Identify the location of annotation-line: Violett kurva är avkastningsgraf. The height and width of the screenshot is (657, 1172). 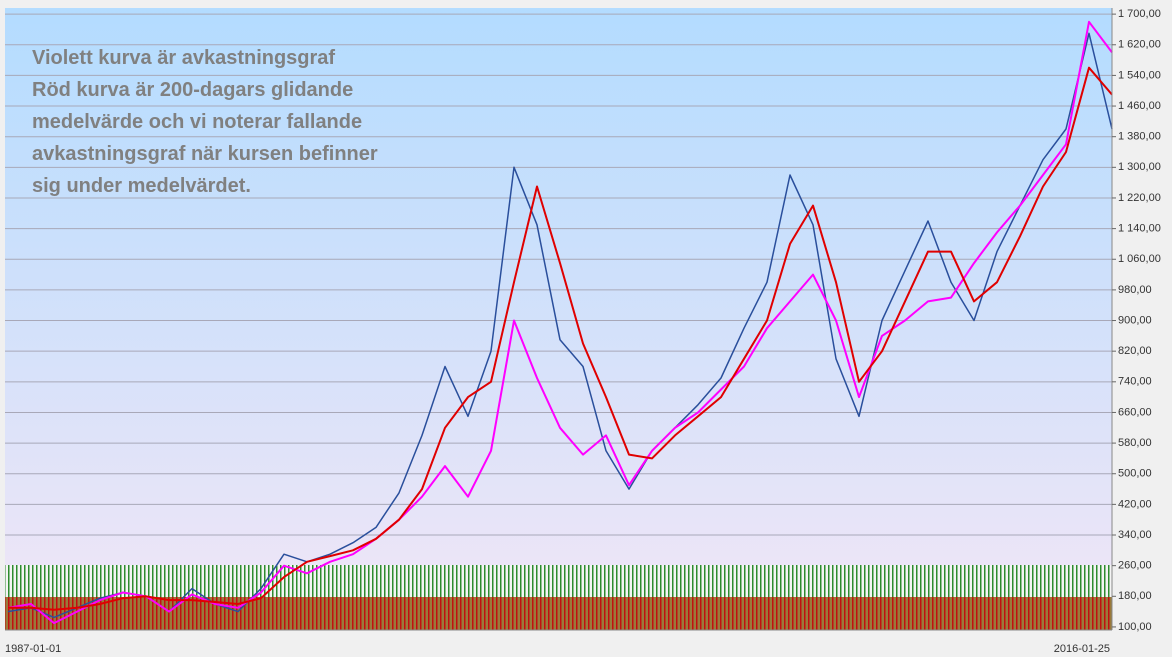
(183, 58).